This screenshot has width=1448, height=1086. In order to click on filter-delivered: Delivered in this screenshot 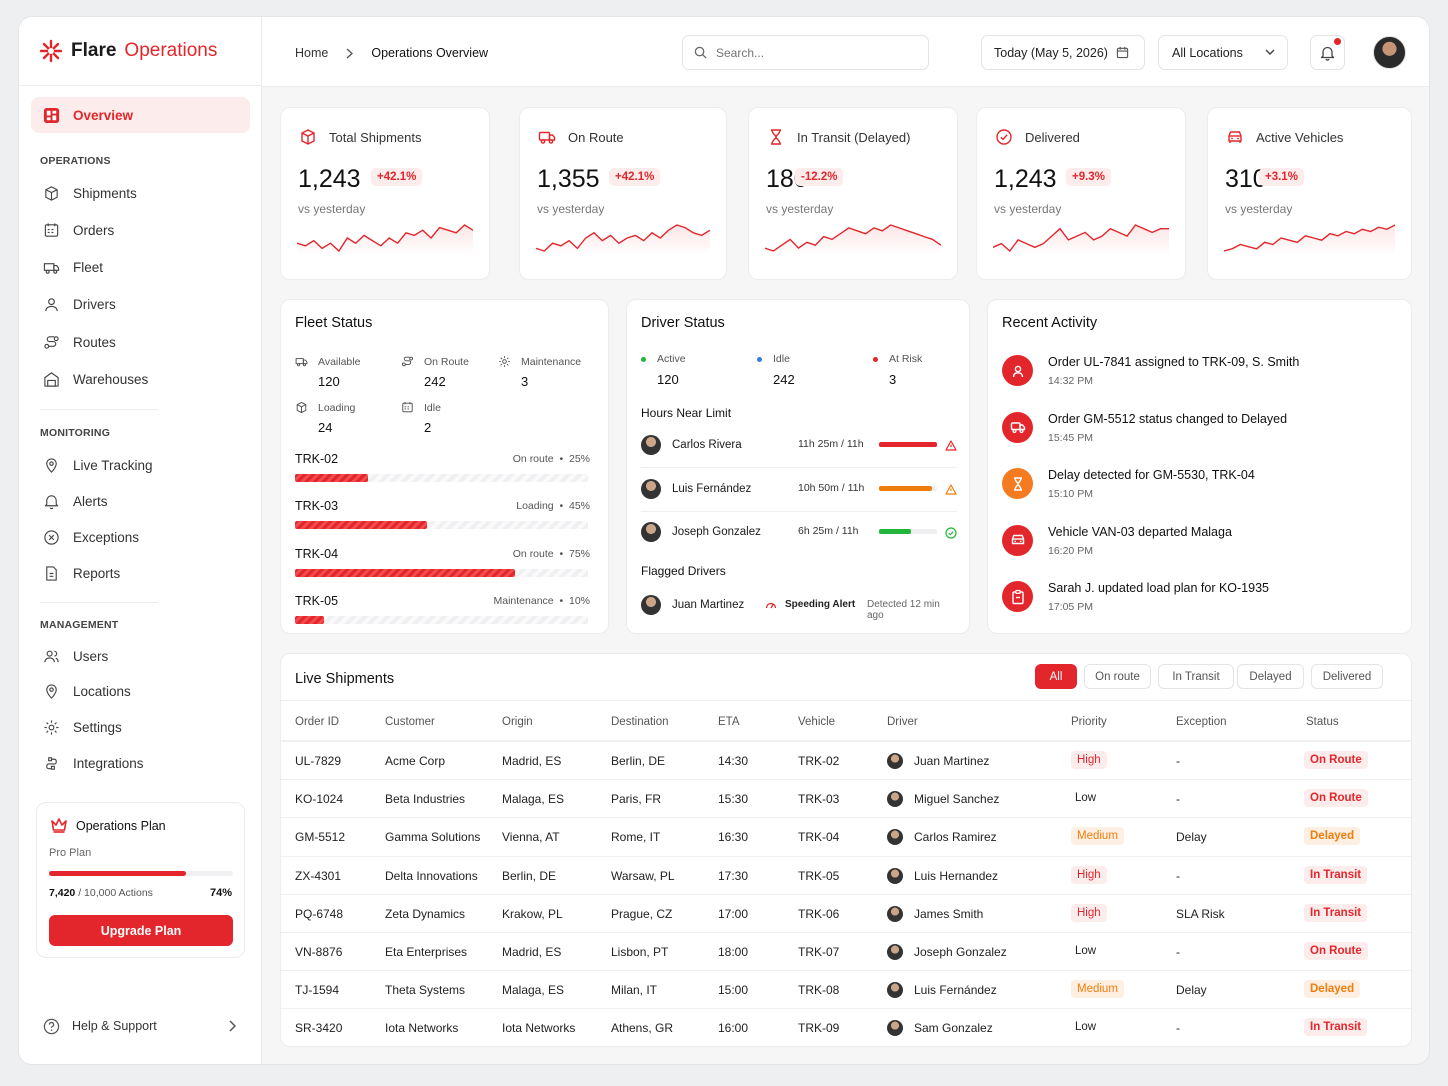, I will do `click(1347, 676)`.